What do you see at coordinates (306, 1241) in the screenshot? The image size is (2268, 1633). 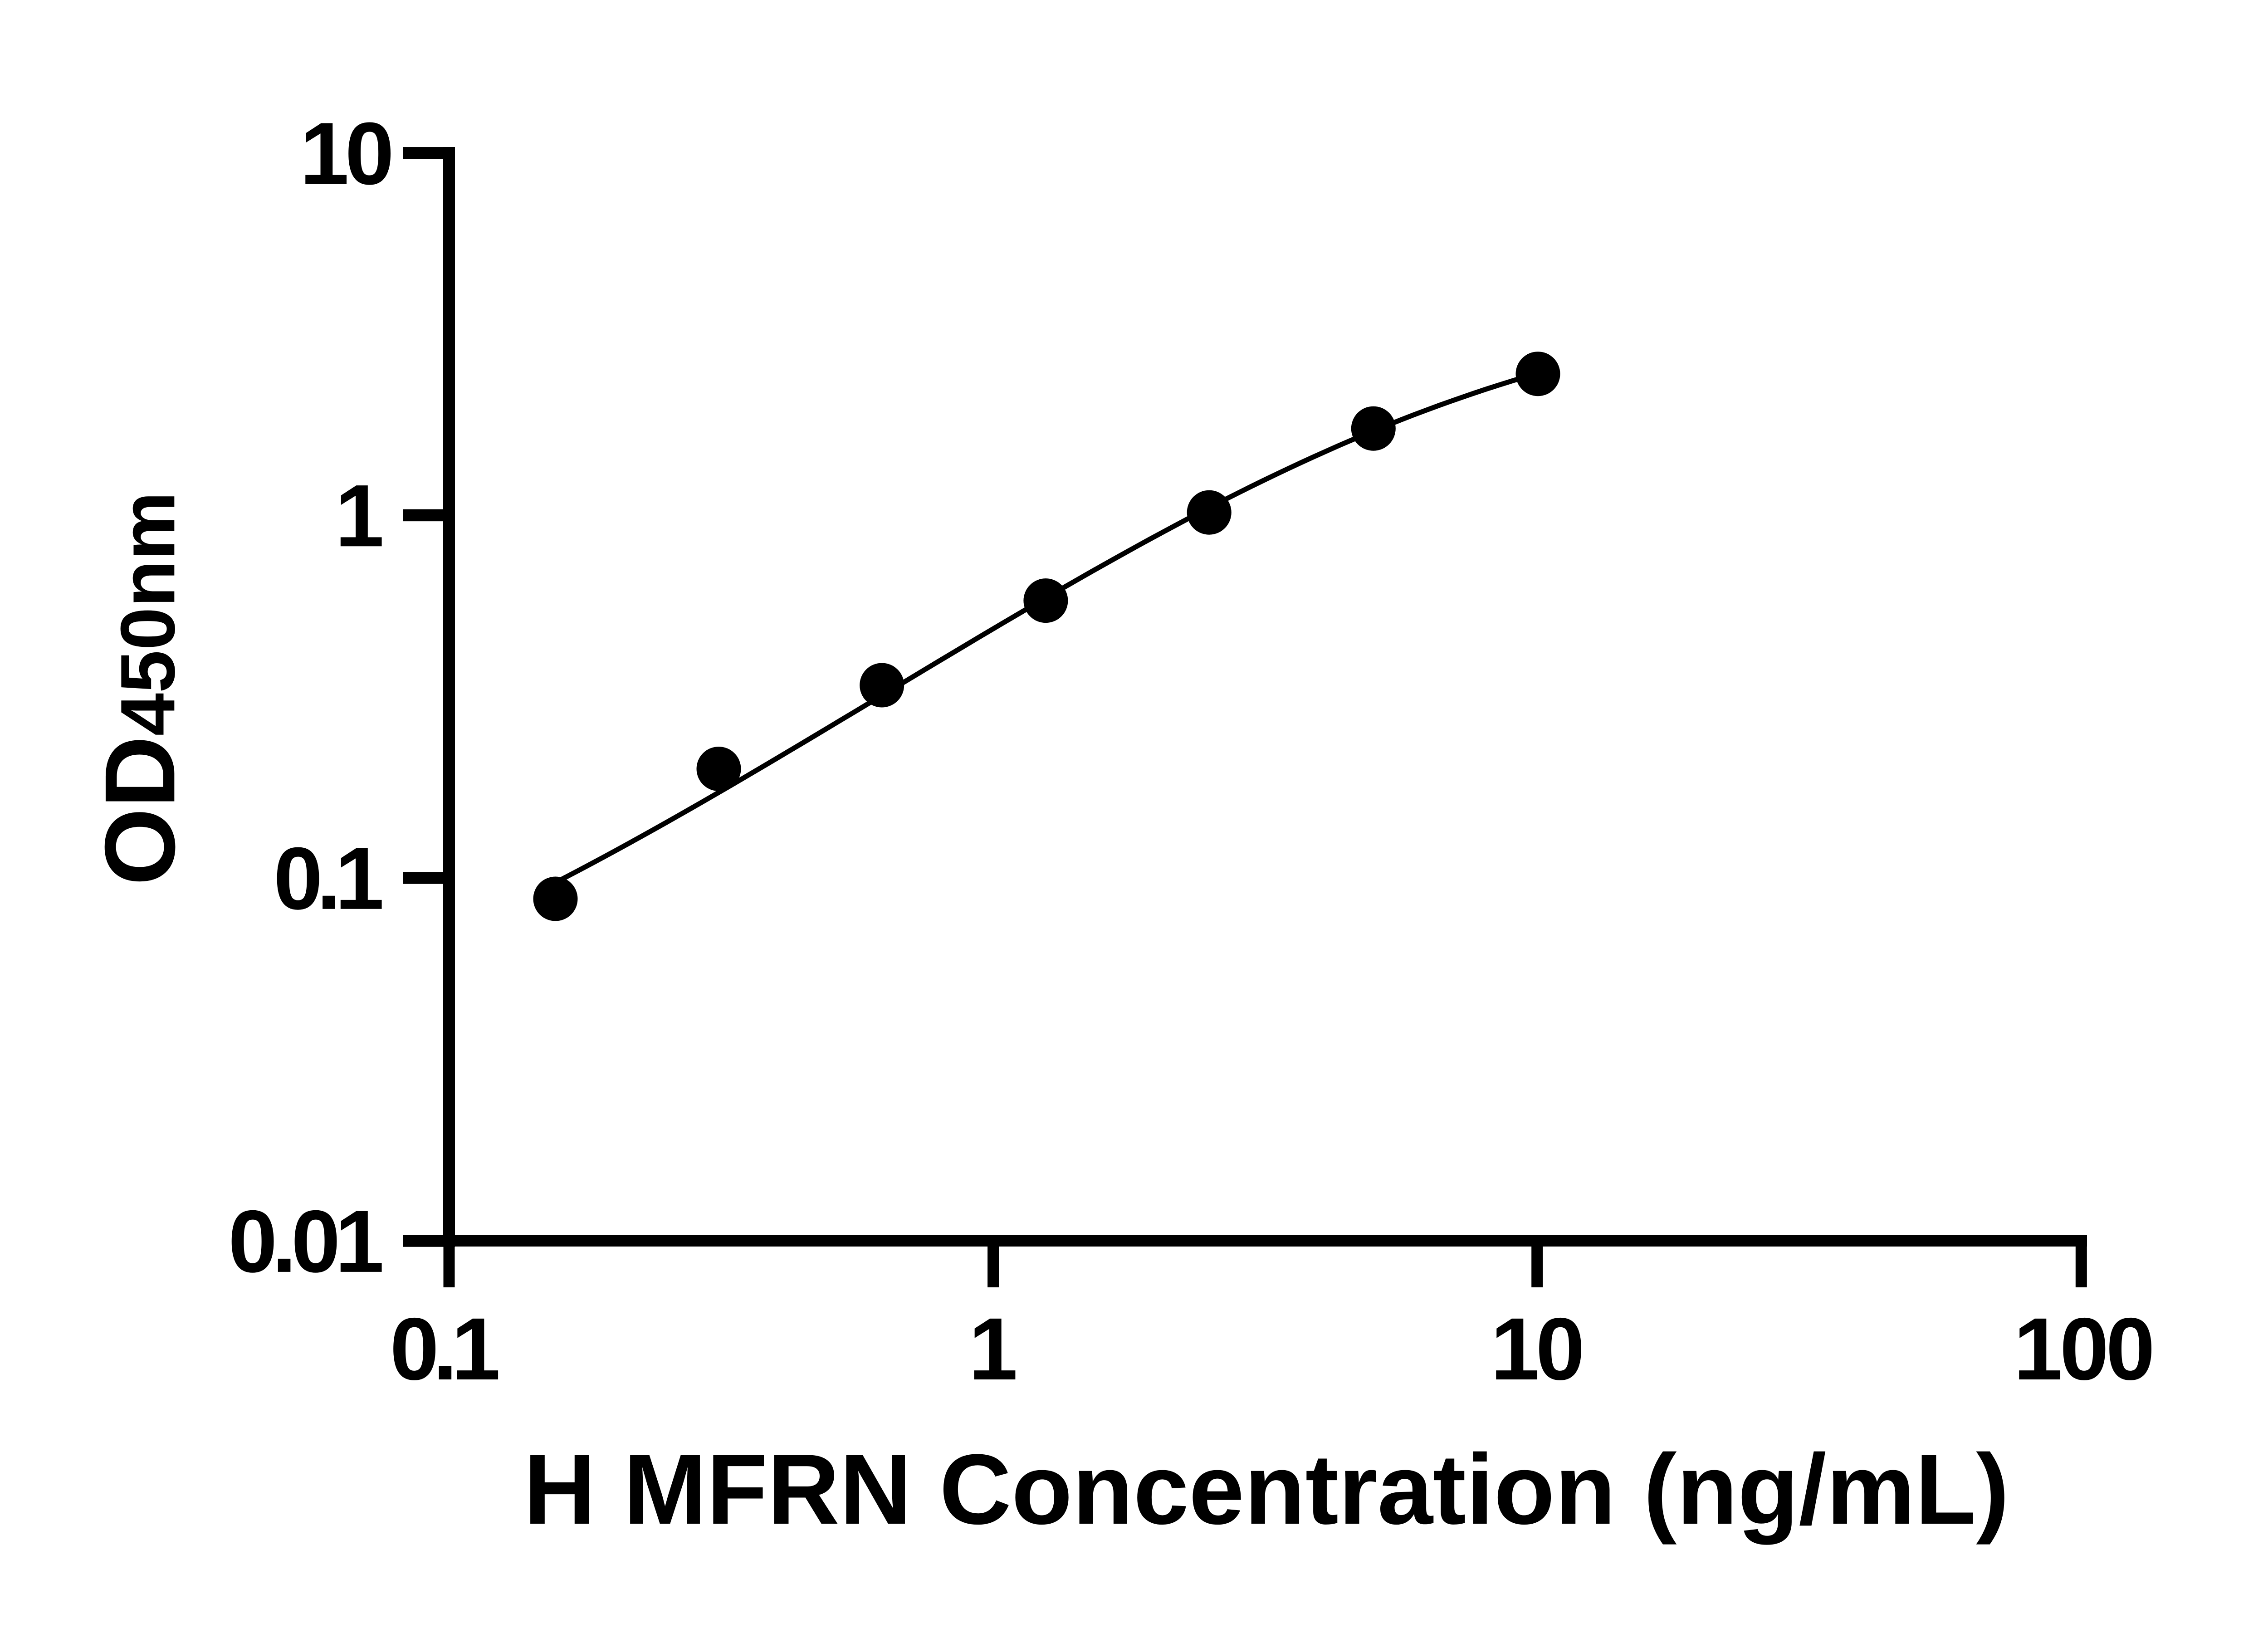 I see `svg-text: 0.01` at bounding box center [306, 1241].